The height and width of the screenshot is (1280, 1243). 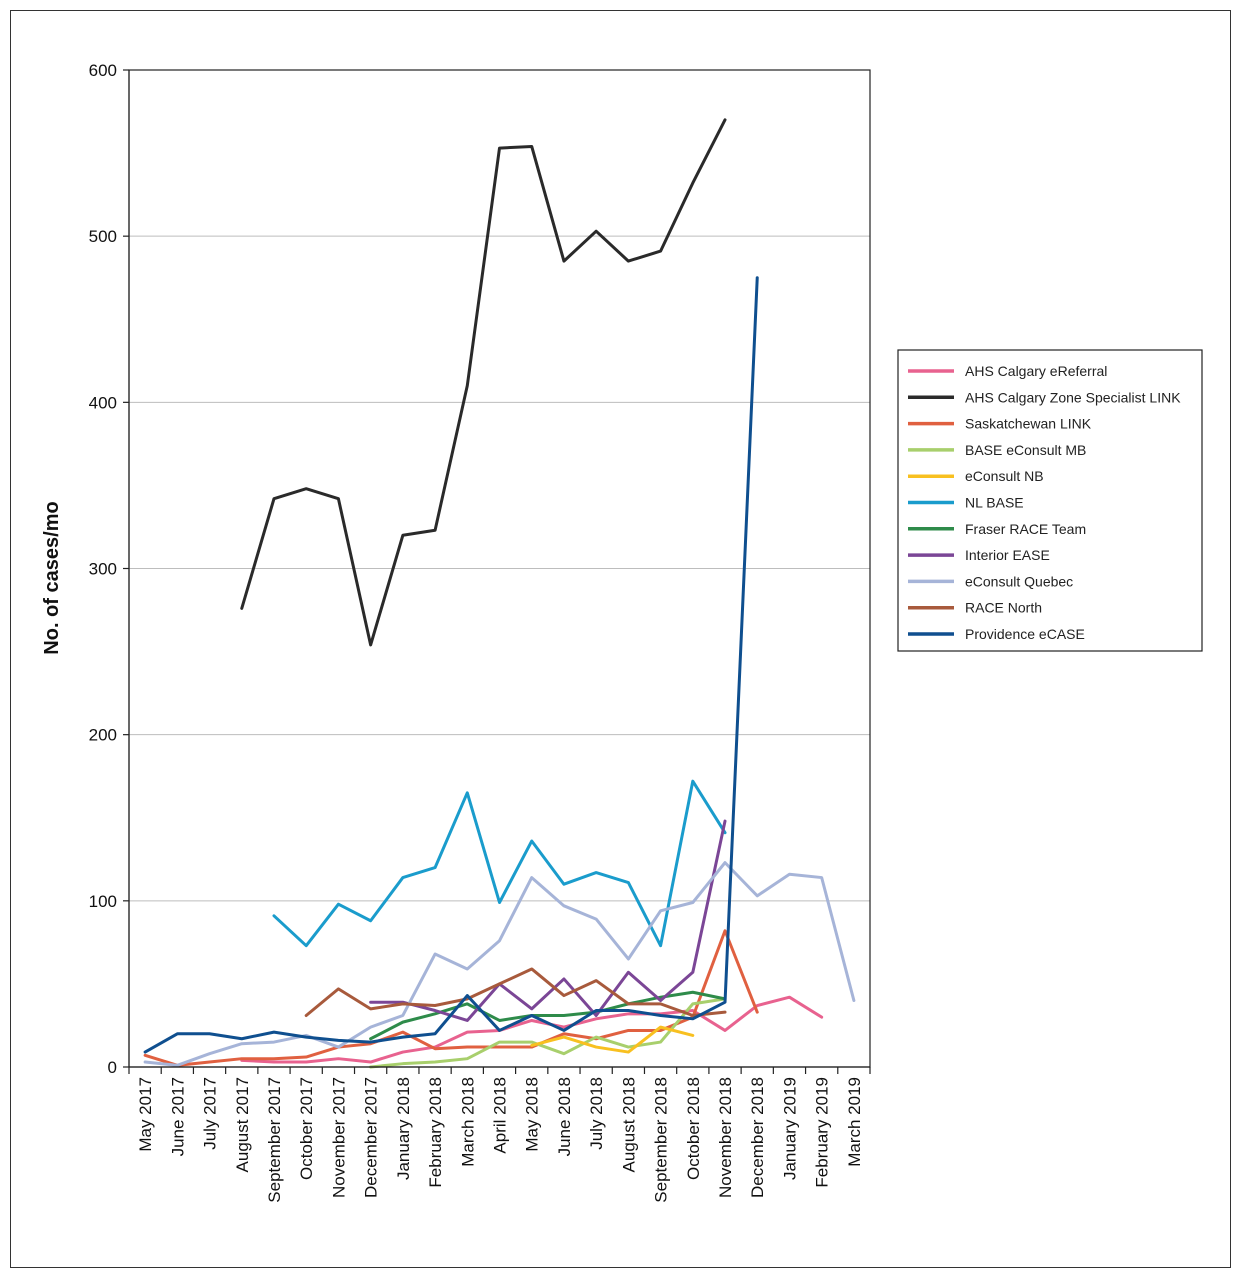 What do you see at coordinates (103, 402) in the screenshot?
I see `y-tick-label: 400` at bounding box center [103, 402].